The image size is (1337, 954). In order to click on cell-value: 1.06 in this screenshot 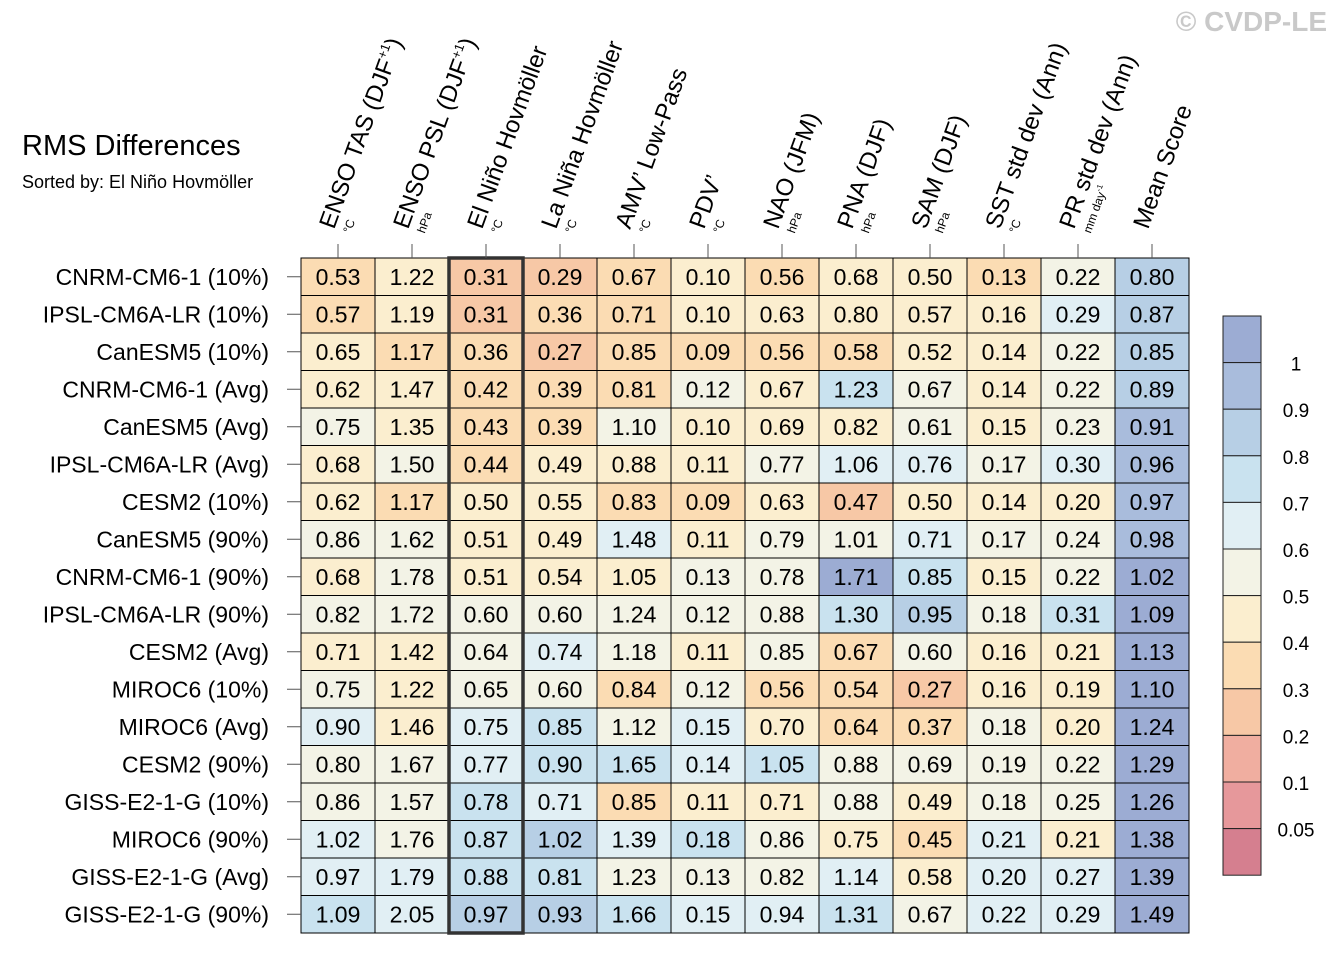, I will do `click(856, 464)`.